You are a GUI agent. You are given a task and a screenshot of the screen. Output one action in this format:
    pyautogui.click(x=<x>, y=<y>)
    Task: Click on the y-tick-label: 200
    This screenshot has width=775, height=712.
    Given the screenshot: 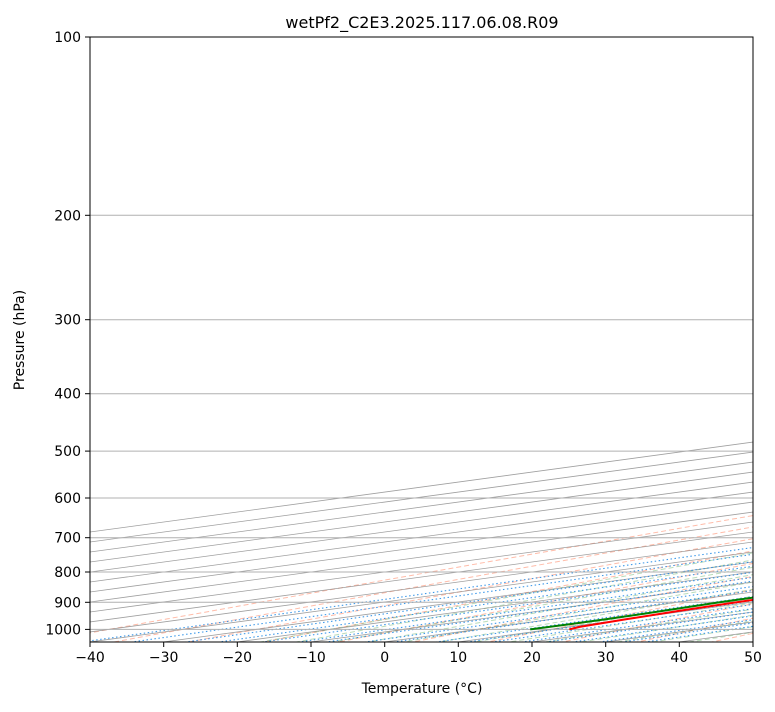 What is the action you would take?
    pyautogui.click(x=67, y=216)
    